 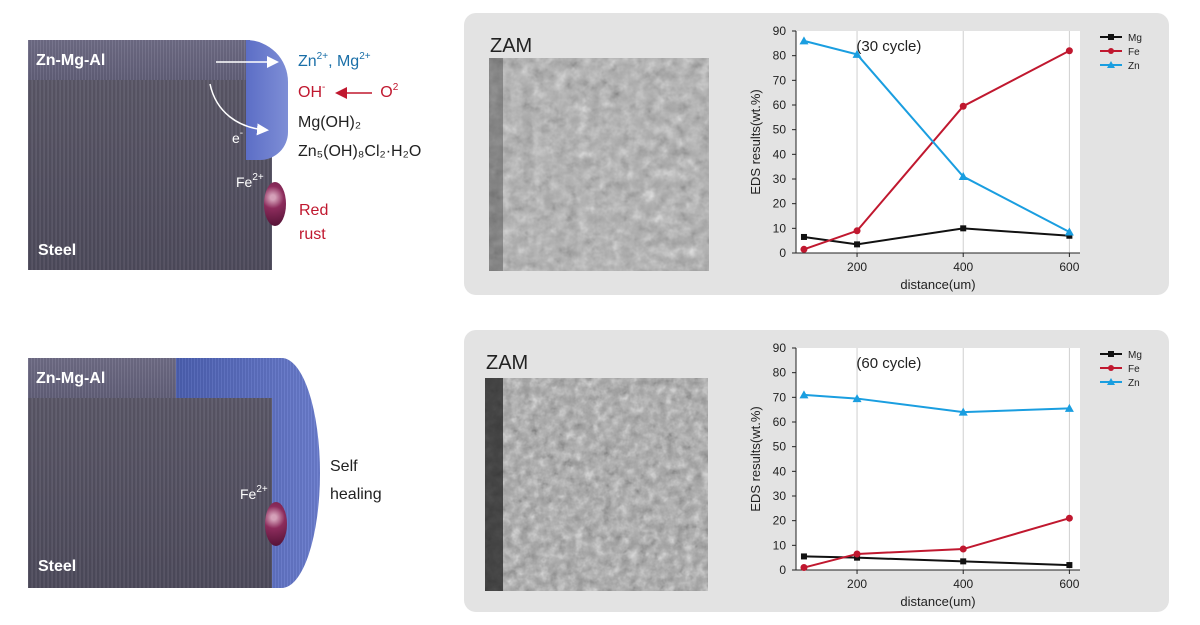 I want to click on electron-arrow, so click(x=239, y=109).